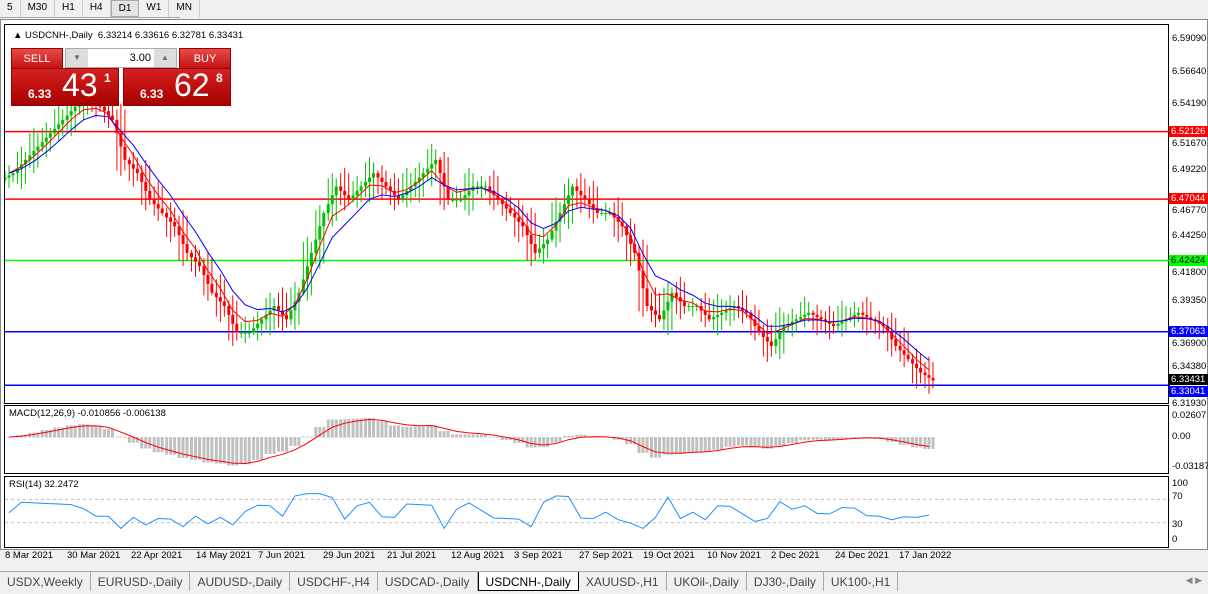 The height and width of the screenshot is (594, 1208). What do you see at coordinates (1188, 392) in the screenshot?
I see `level-price-label: 6.33041` at bounding box center [1188, 392].